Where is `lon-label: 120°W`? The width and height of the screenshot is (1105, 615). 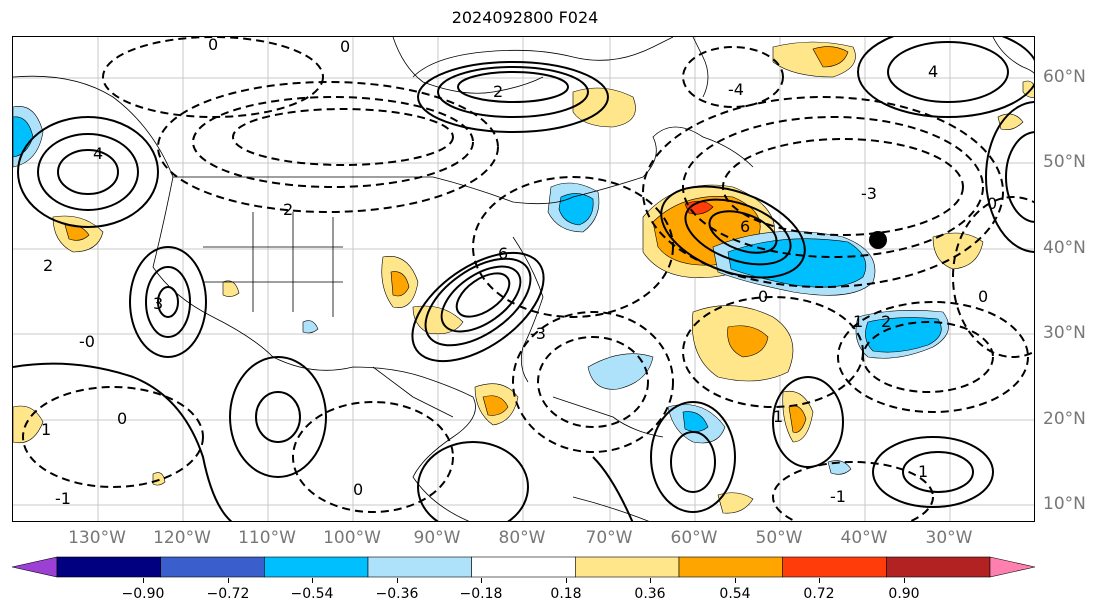
lon-label: 120°W is located at coordinates (182, 538).